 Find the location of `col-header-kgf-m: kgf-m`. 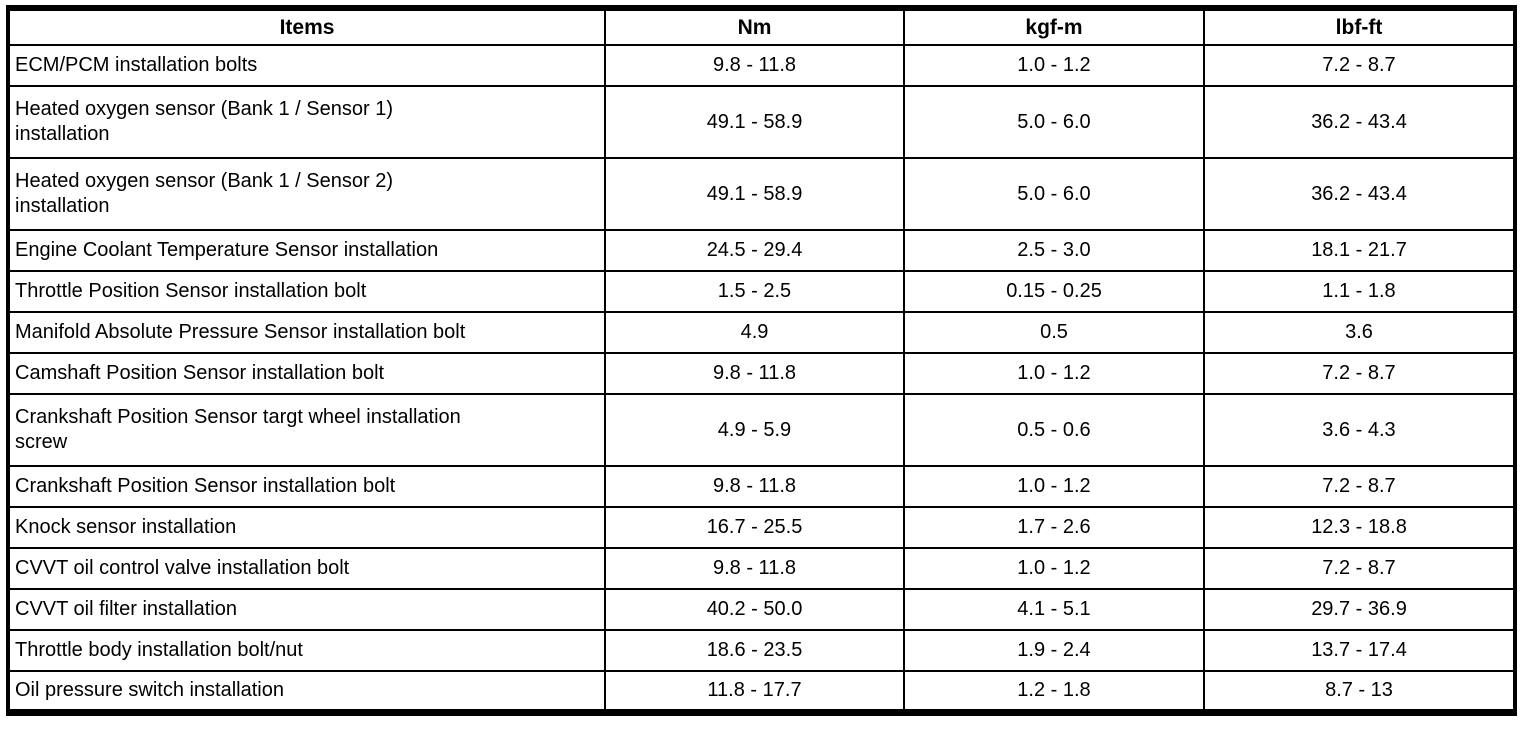

col-header-kgf-m: kgf-m is located at coordinates (1054, 26).